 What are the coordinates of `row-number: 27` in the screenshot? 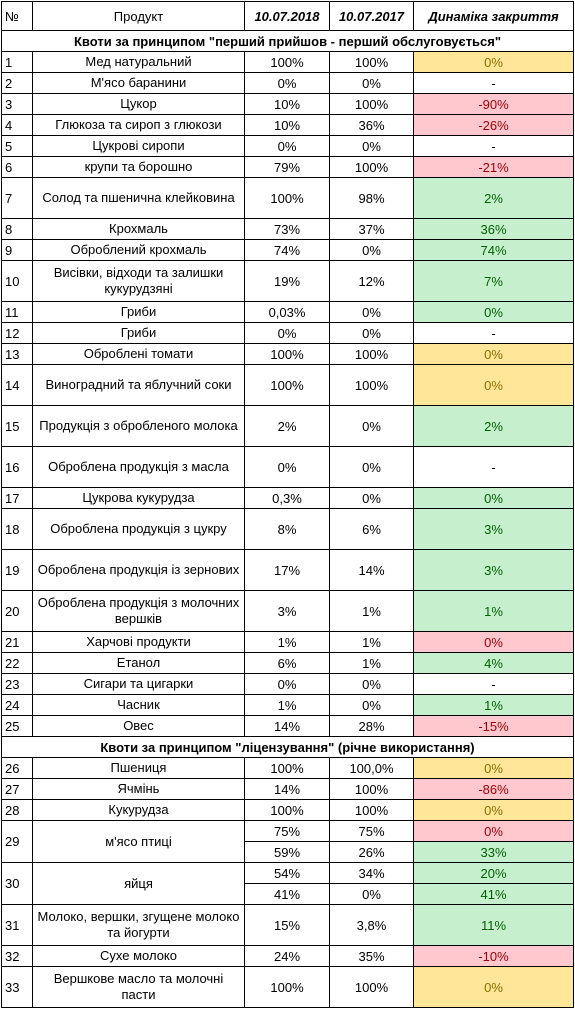 It's located at (17, 789).